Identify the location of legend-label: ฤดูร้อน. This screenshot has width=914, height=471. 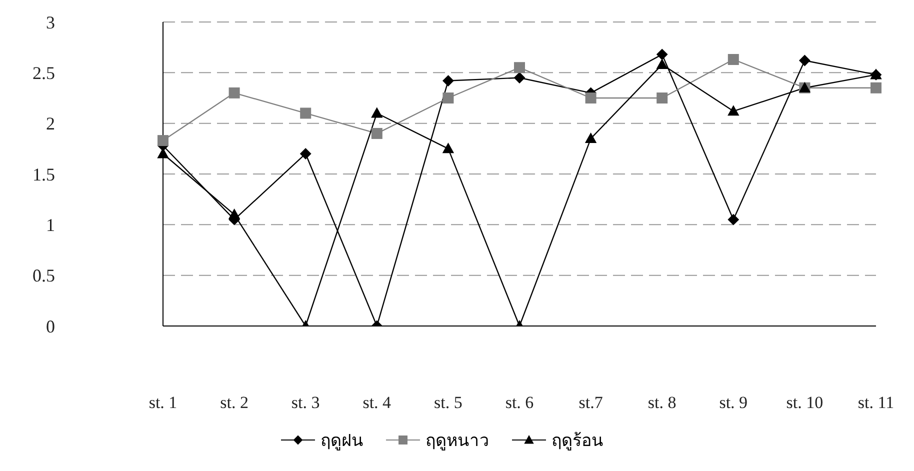
(578, 441).